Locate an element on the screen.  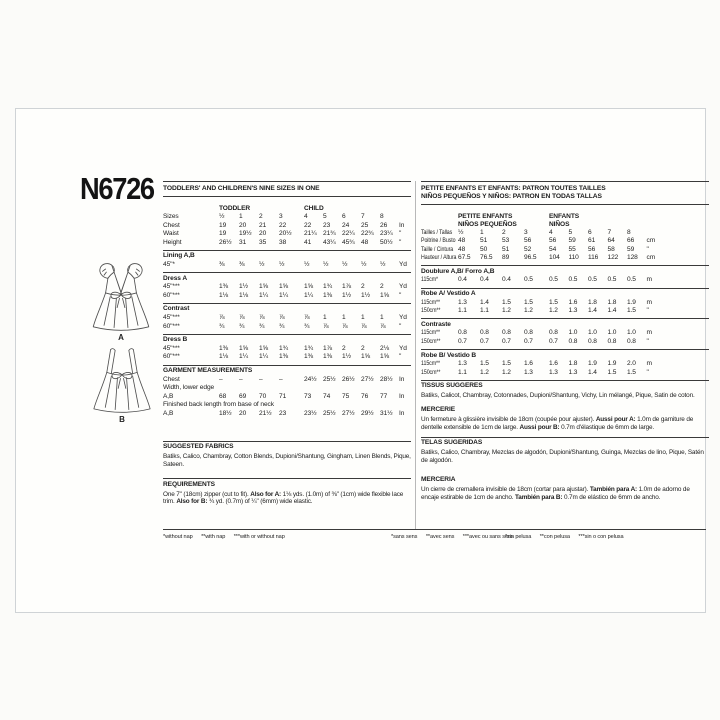
table-cell: 27½ is located at coordinates (348, 413).